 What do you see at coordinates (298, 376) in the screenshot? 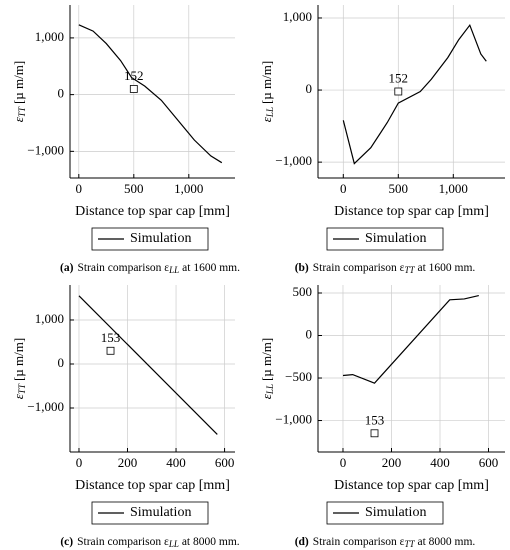
I see `y-tick-label: −500` at bounding box center [298, 376].